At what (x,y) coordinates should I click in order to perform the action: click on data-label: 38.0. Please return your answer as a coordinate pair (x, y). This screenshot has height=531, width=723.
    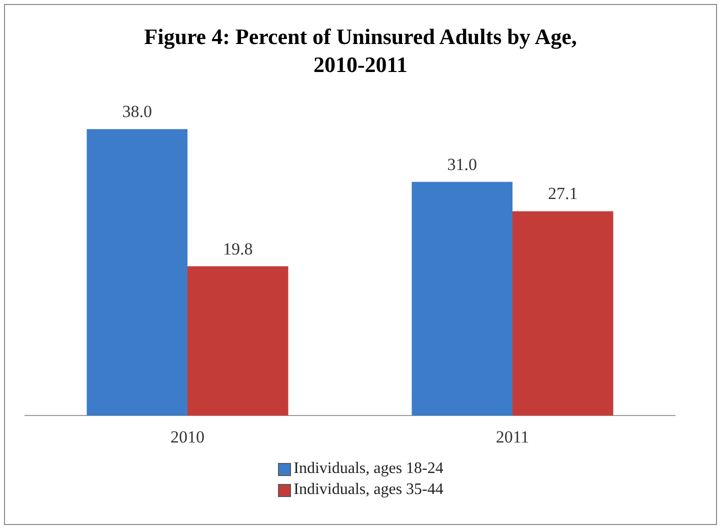
    Looking at the image, I should click on (137, 112).